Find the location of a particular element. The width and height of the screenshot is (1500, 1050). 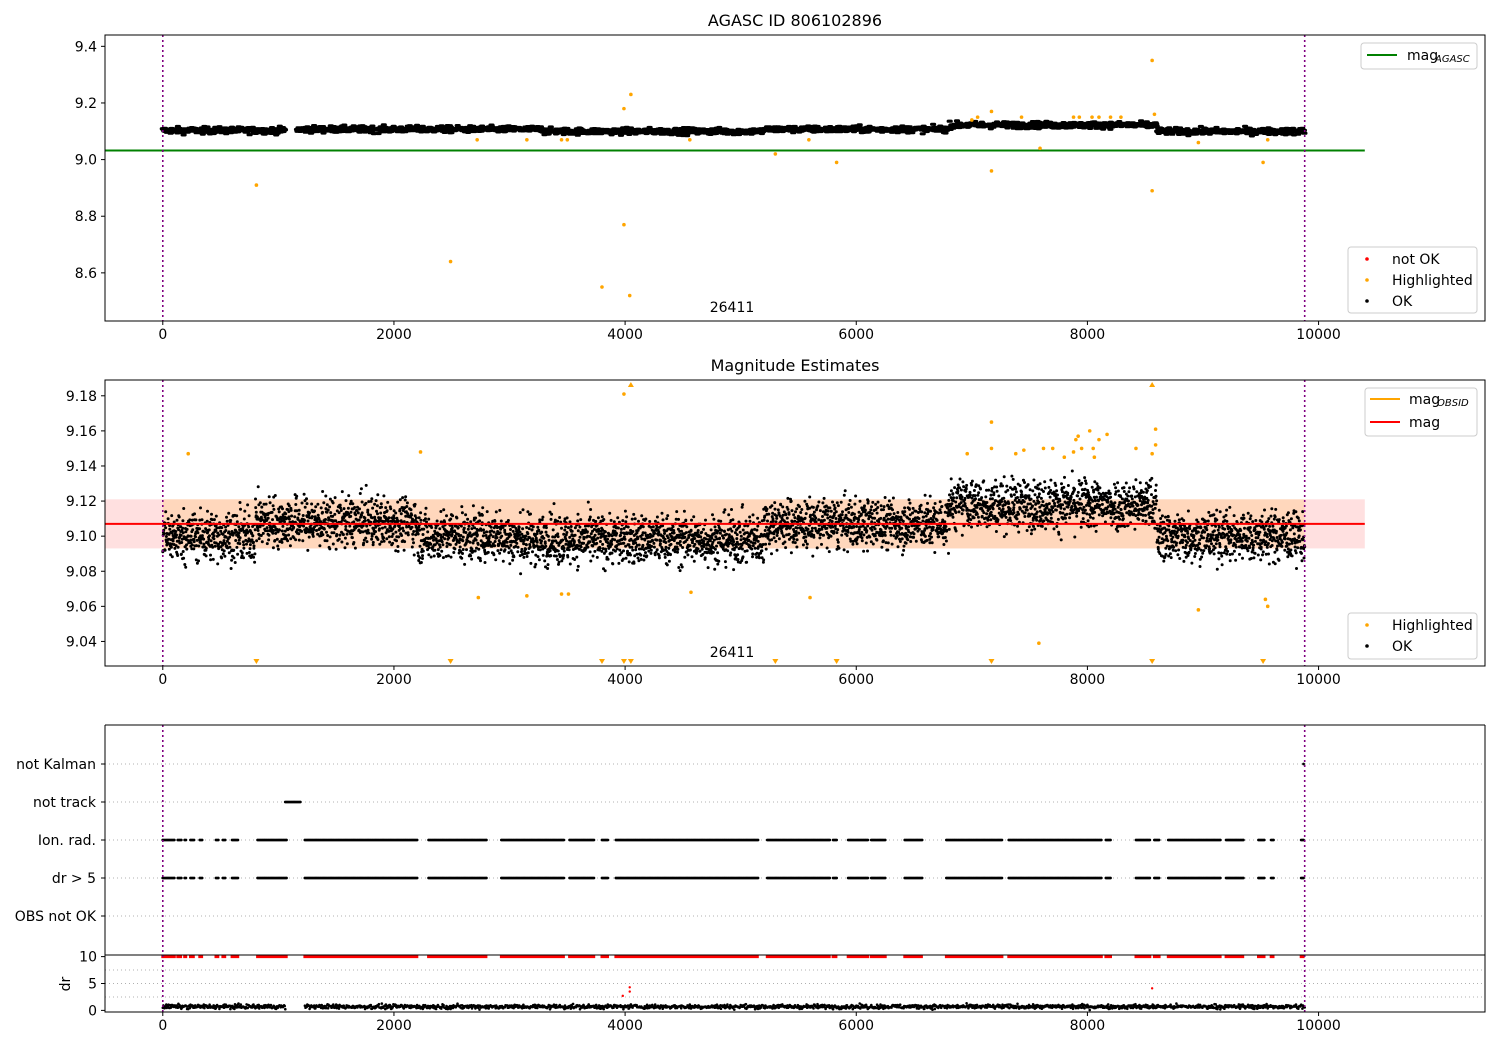

panel1-obsid-label: 26411 is located at coordinates (732, 308).